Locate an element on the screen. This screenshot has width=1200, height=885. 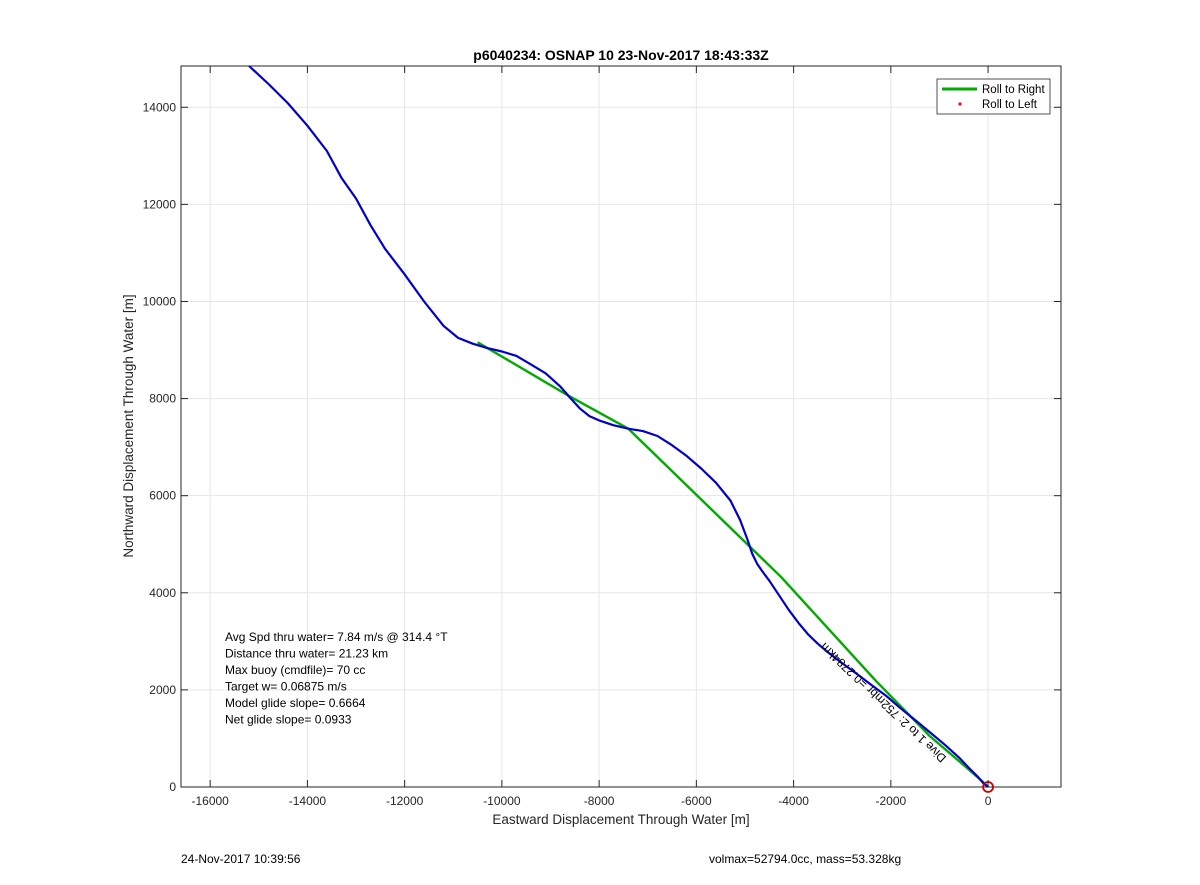
y-tick-label: 4000 is located at coordinates (162, 593).